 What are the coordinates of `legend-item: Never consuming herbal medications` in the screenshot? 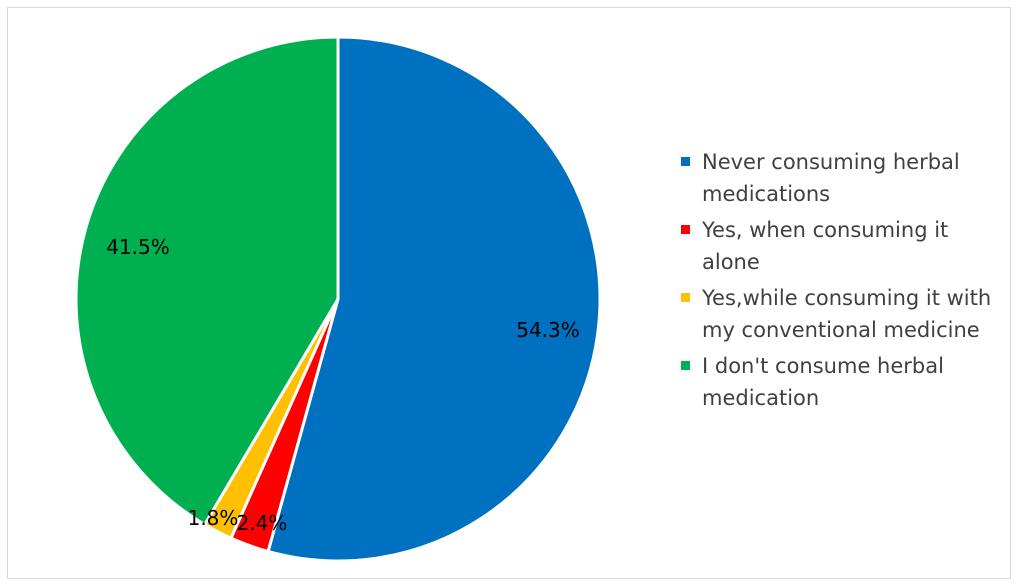 It's located at (846, 178).